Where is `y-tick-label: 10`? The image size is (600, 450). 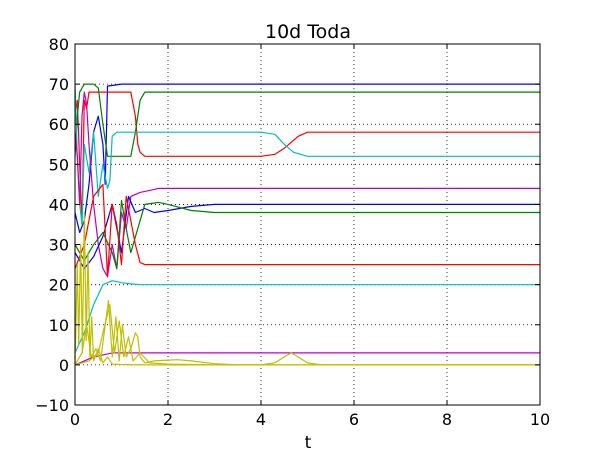 y-tick-label: 10 is located at coordinates (59, 325).